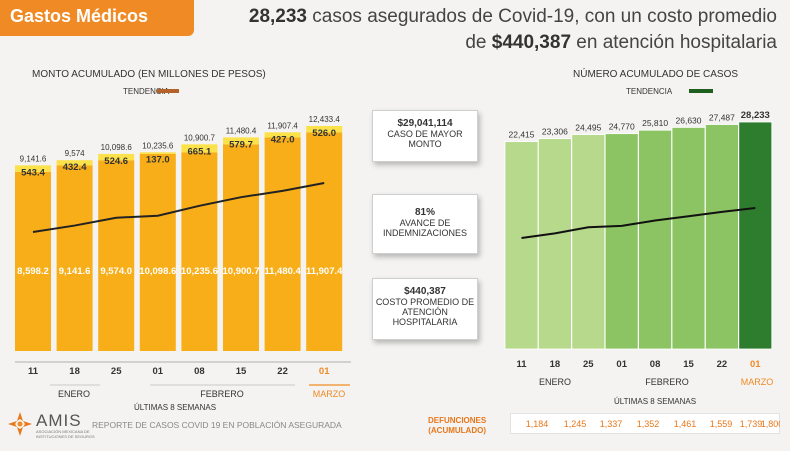  Describe the element at coordinates (199, 271) in the screenshot. I see `base-label: 10,235.6` at that location.